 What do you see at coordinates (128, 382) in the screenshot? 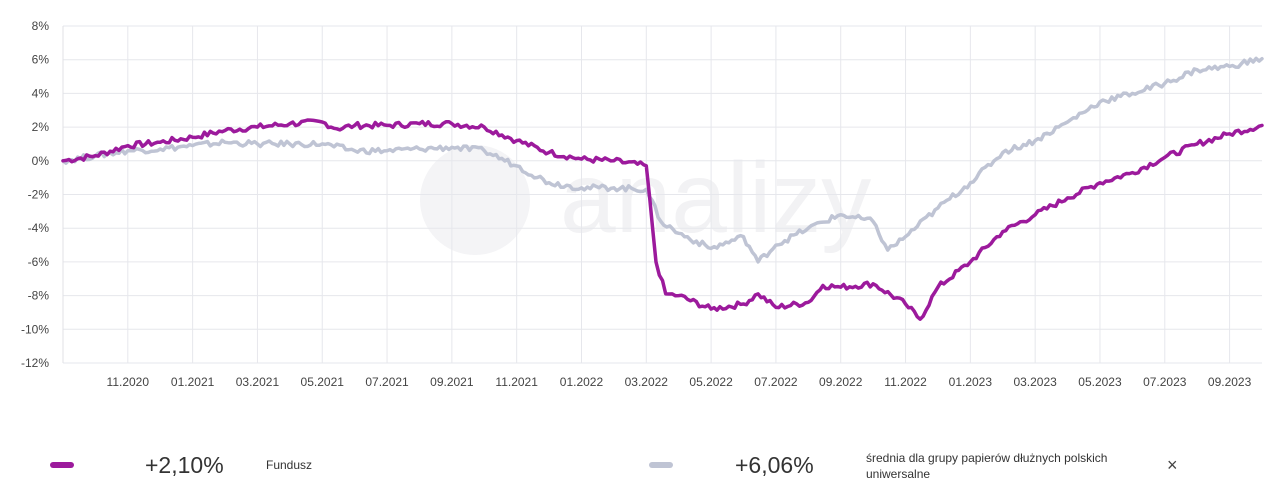
I see `x-tick-label: 11.2020` at bounding box center [128, 382].